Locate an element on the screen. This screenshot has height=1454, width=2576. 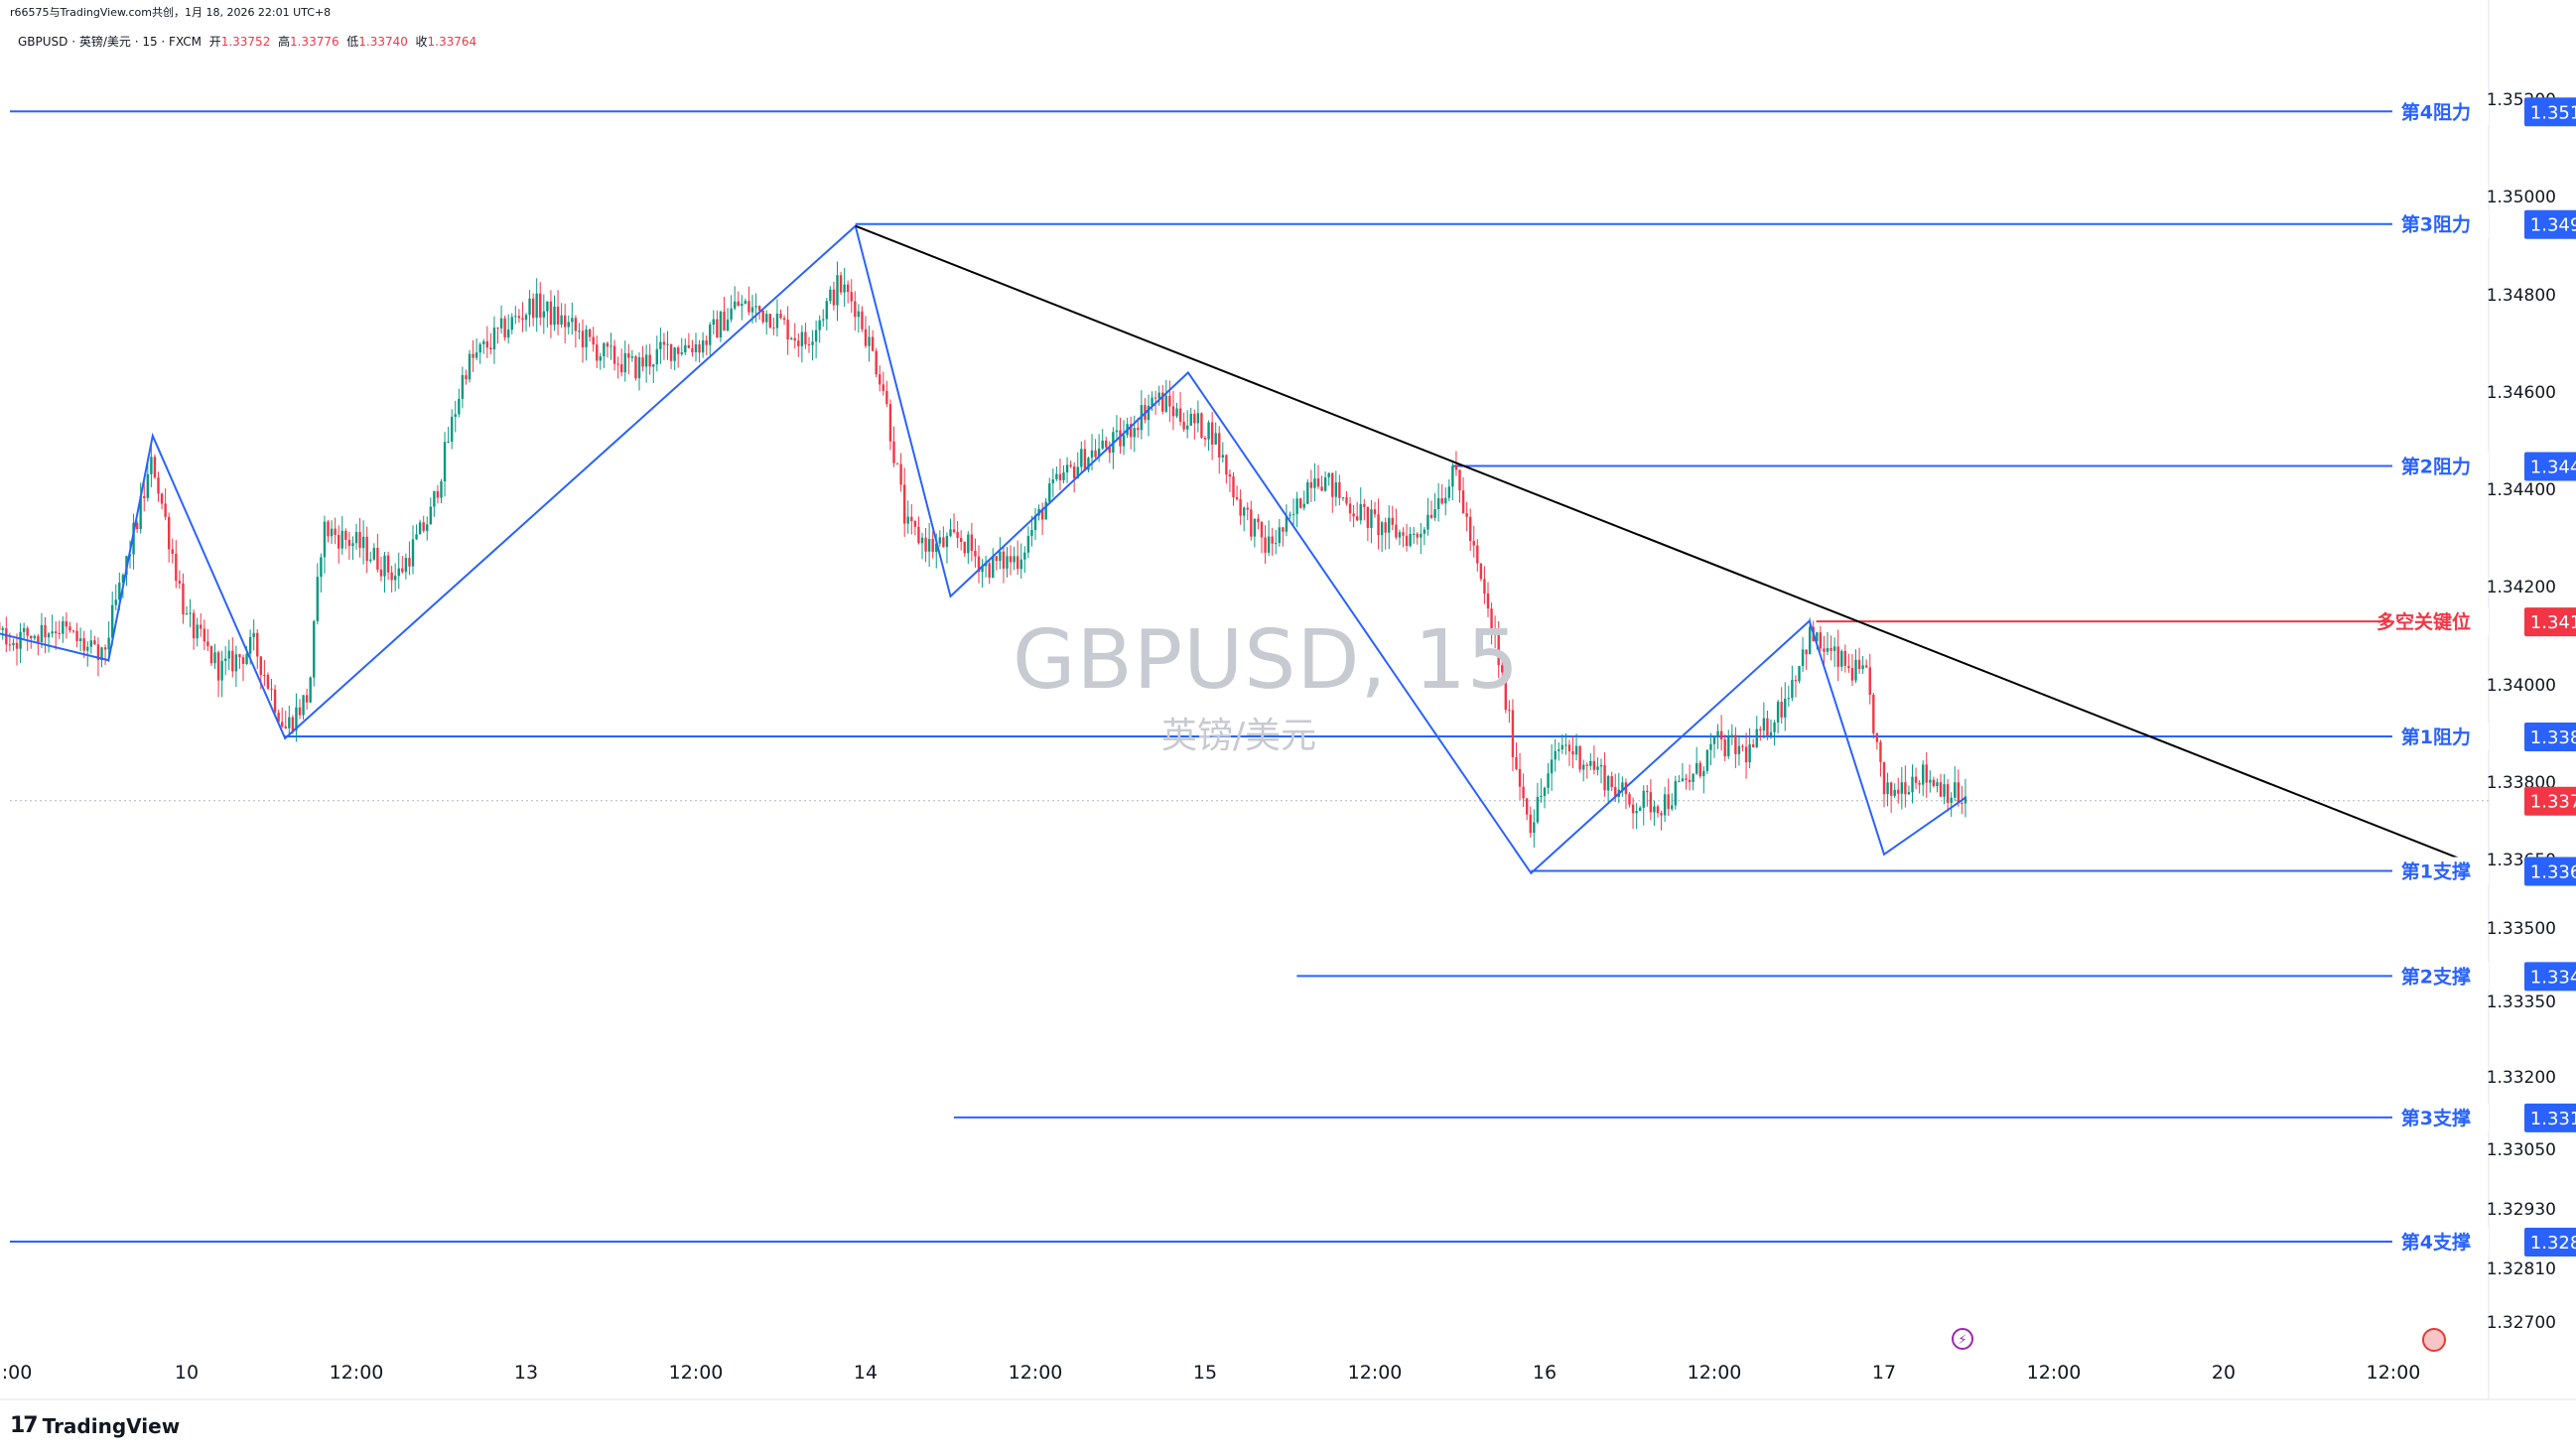
level-name-label: 多空关键位 is located at coordinates (2423, 621).